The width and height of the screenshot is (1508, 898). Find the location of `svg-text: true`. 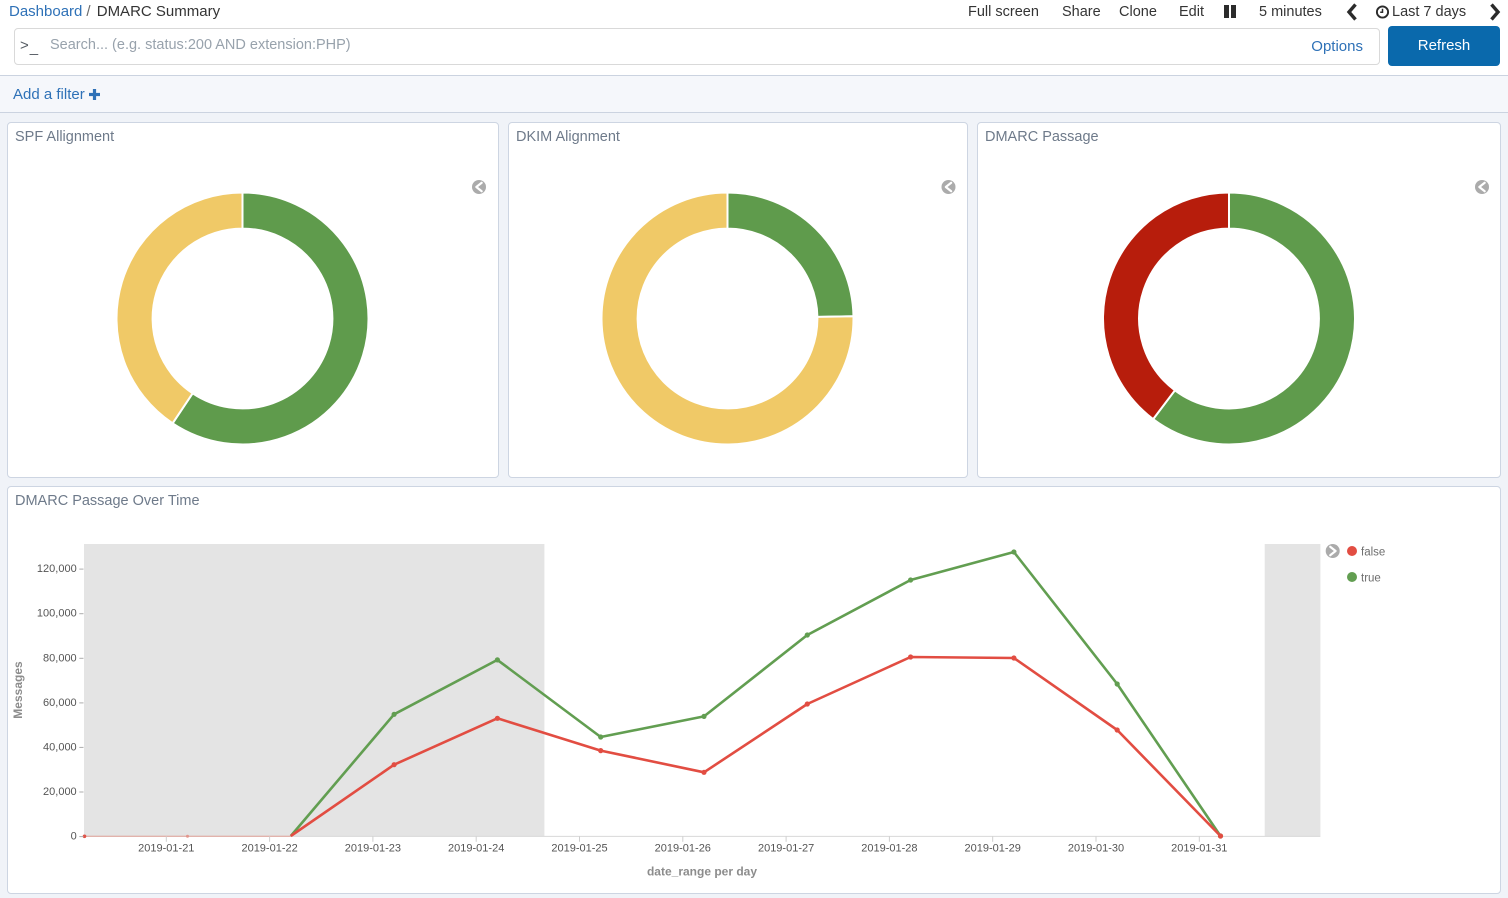

svg-text: true is located at coordinates (1371, 579).